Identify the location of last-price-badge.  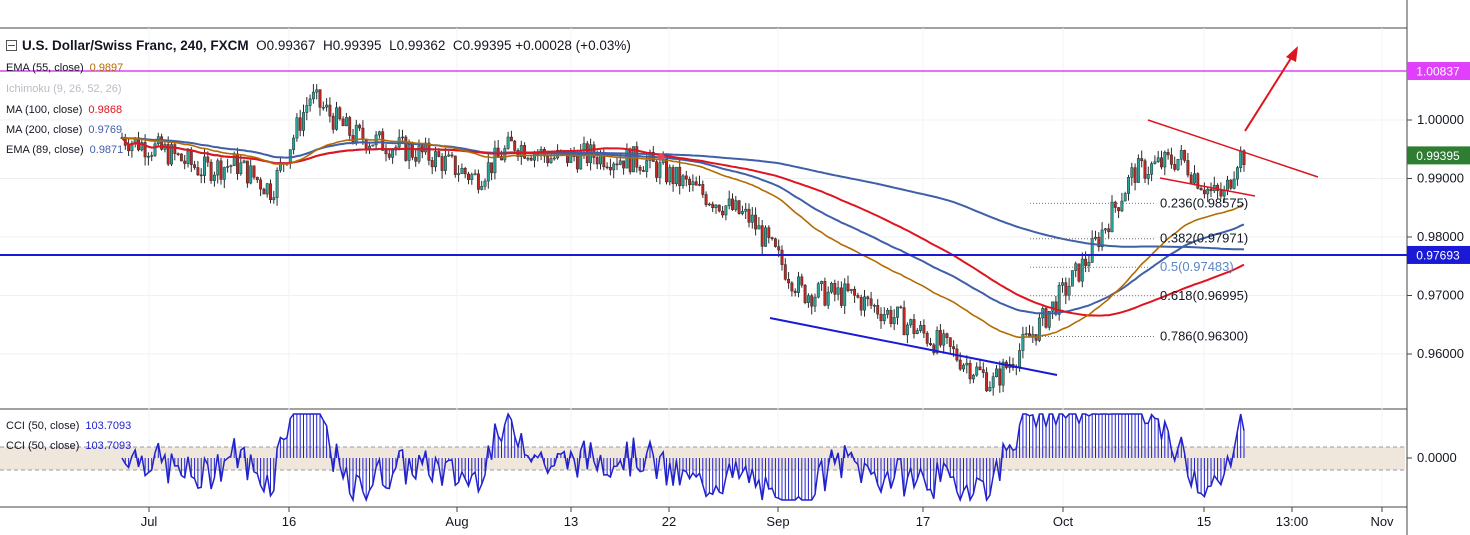
(1438, 155).